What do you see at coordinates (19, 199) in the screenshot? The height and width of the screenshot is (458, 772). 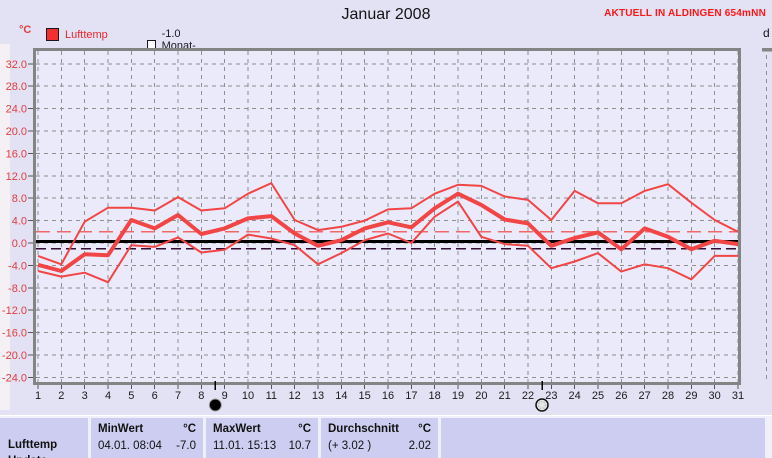 I see `y-tick-label: 8.0` at bounding box center [19, 199].